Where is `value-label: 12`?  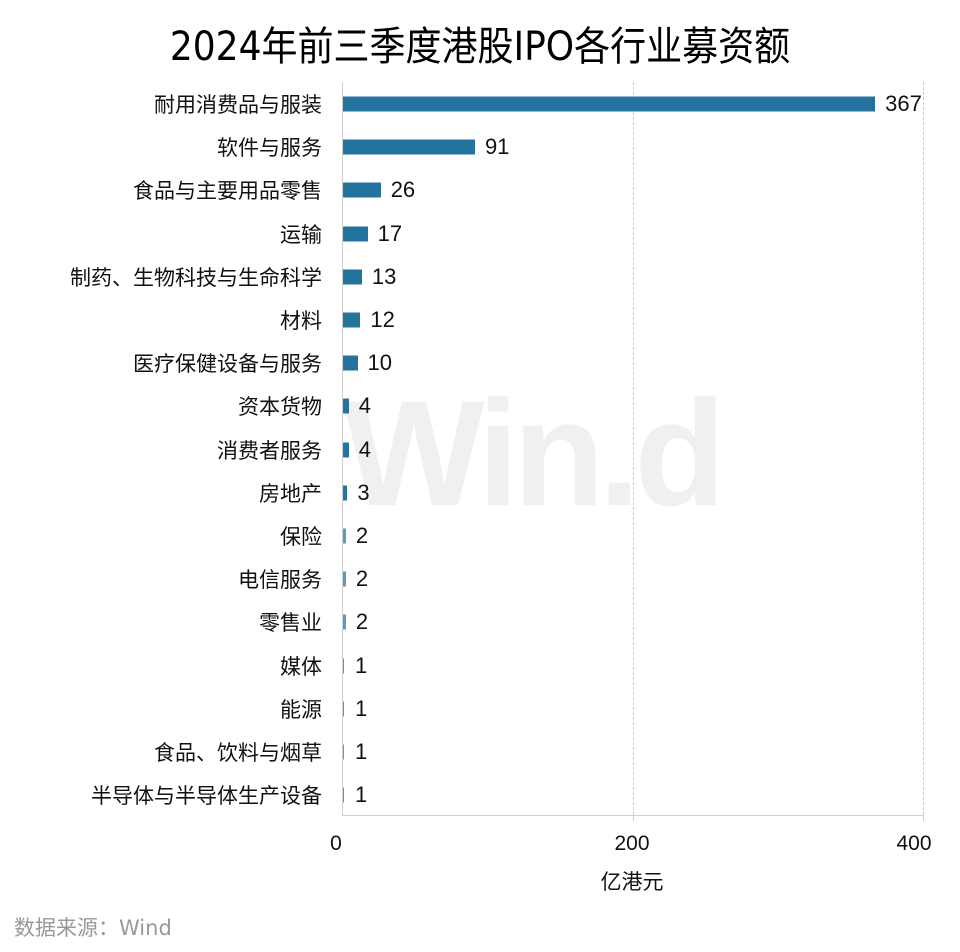
value-label: 12 is located at coordinates (382, 319).